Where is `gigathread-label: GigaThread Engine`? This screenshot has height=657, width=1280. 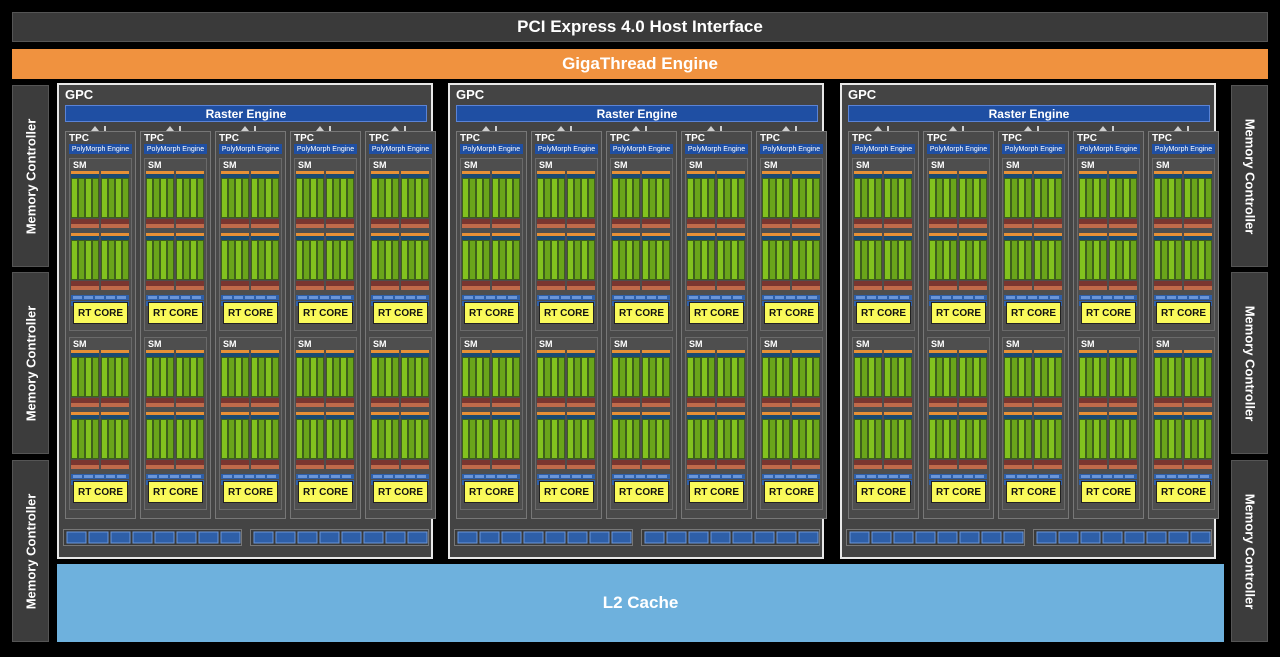
gigathread-label: GigaThread Engine is located at coordinates (640, 63).